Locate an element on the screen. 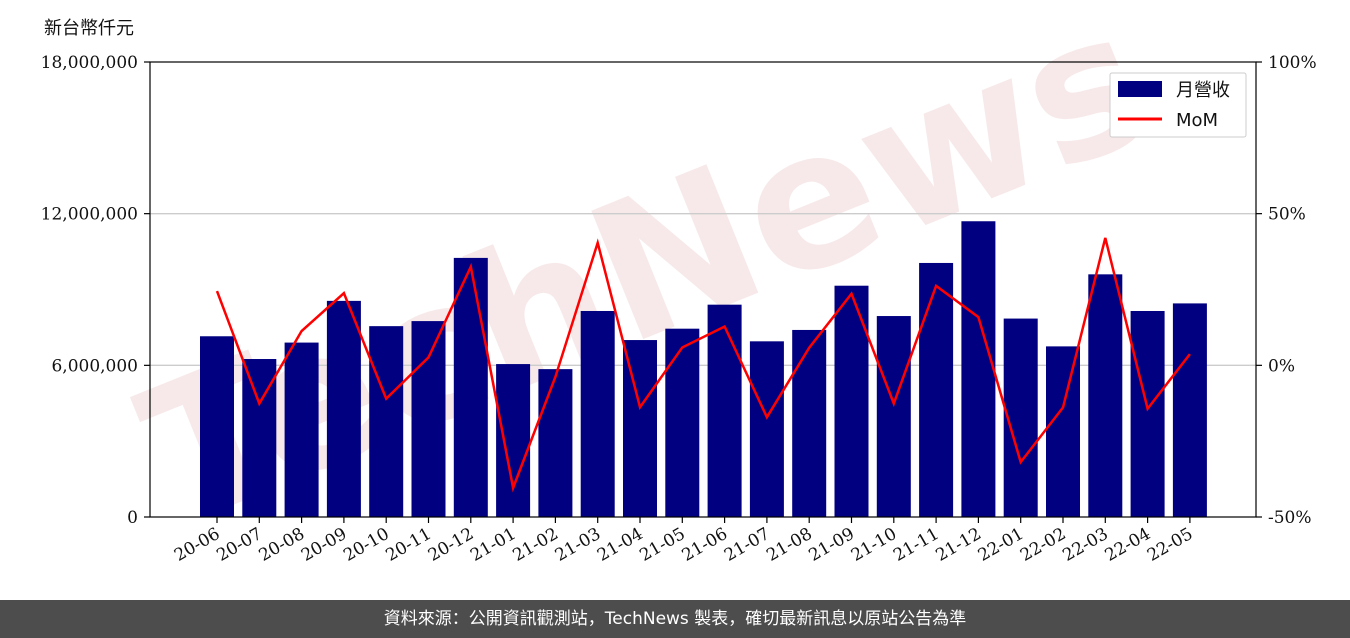 The image size is (1350, 638). legend-label-revenue: 月營收 is located at coordinates (1203, 90).